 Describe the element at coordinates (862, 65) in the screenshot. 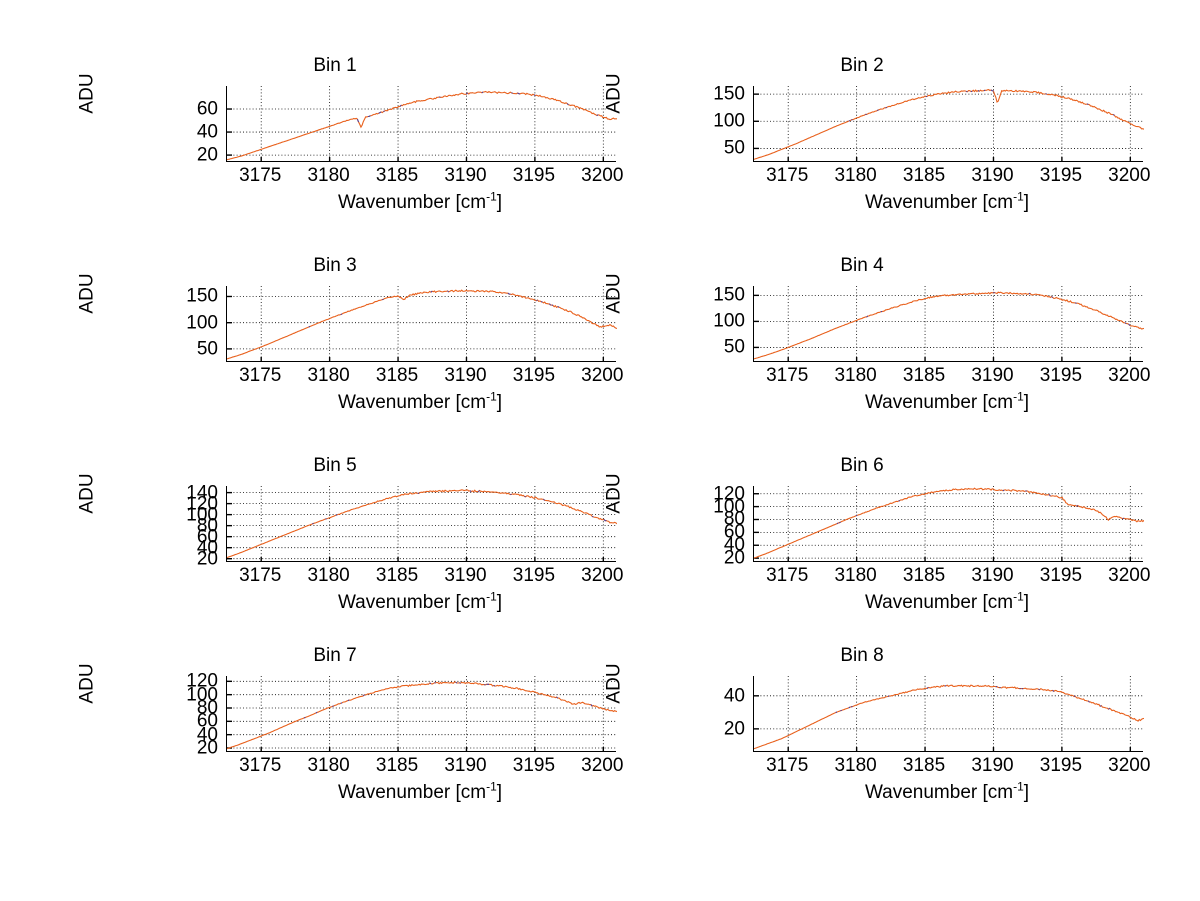

I see `subplot-title: Bin 2` at that location.